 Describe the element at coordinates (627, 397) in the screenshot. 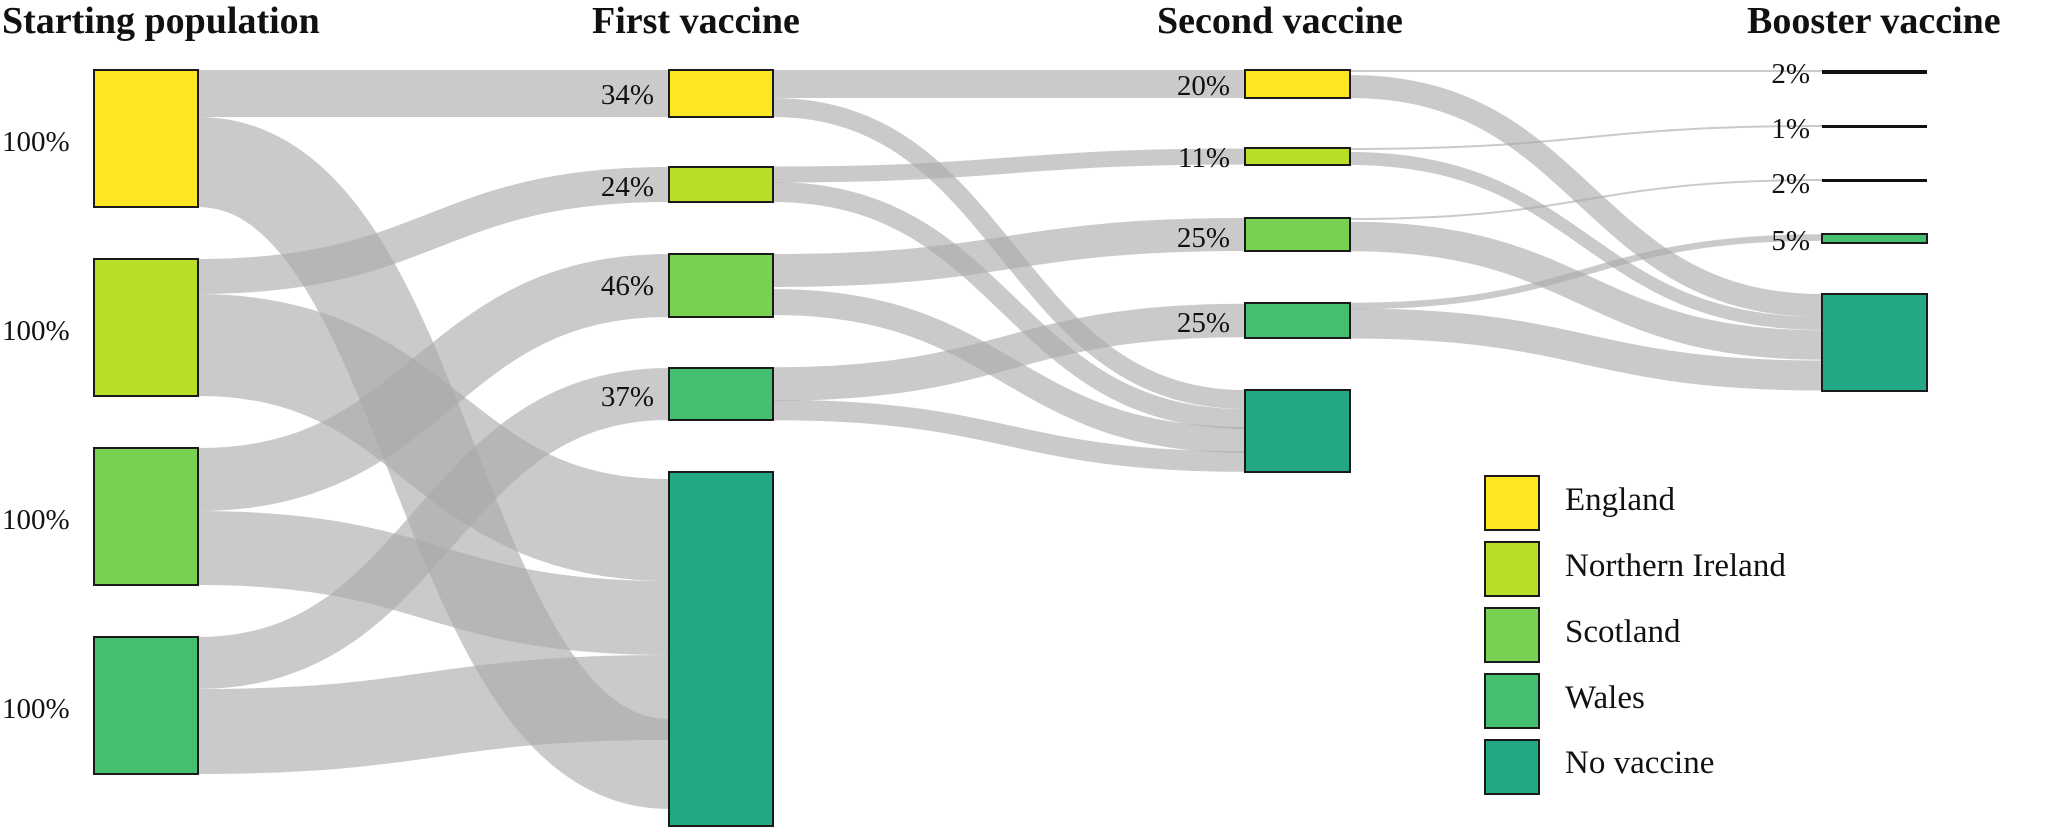

I see `first-wales-label: 37%` at that location.